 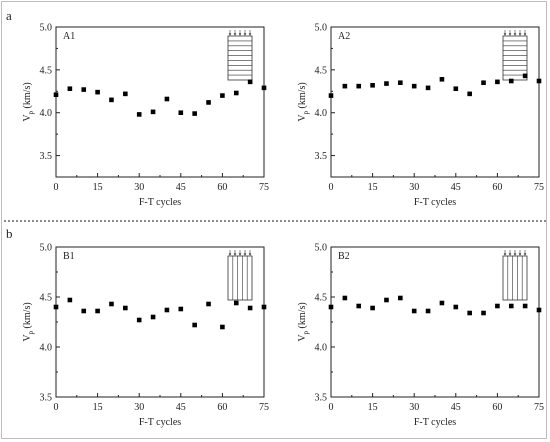 What do you see at coordinates (344, 256) in the screenshot?
I see `panel-tag: B2` at bounding box center [344, 256].